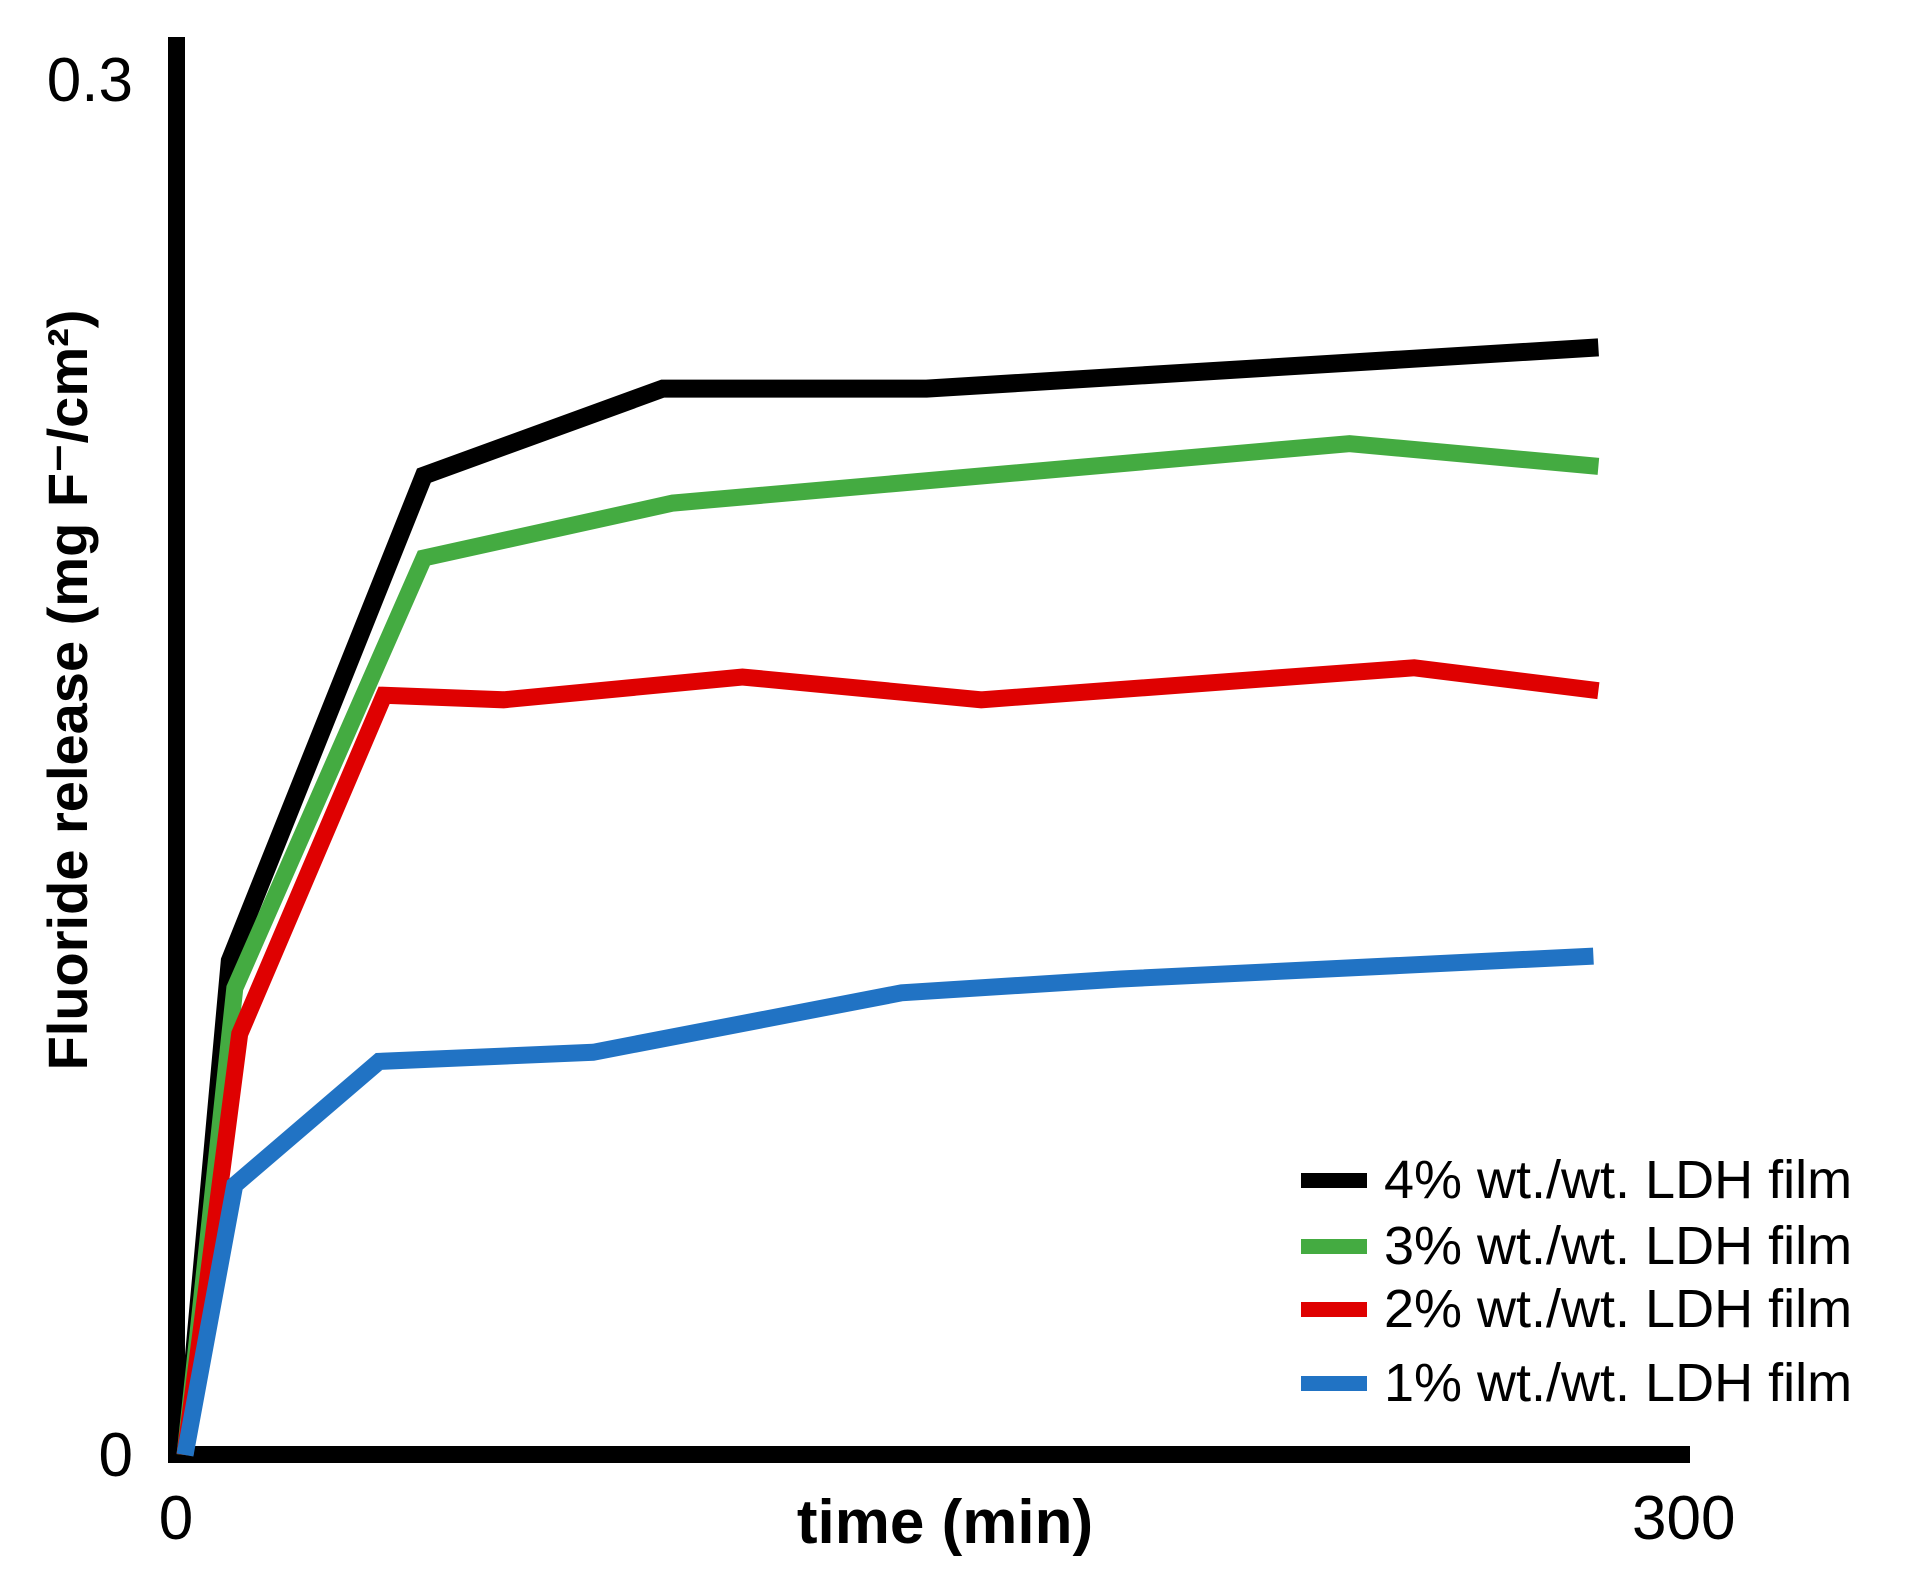 The width and height of the screenshot is (1905, 1591). Describe the element at coordinates (67, 690) in the screenshot. I see `y-axis-title: Fluoride release (mg F⁻/cm²)` at that location.